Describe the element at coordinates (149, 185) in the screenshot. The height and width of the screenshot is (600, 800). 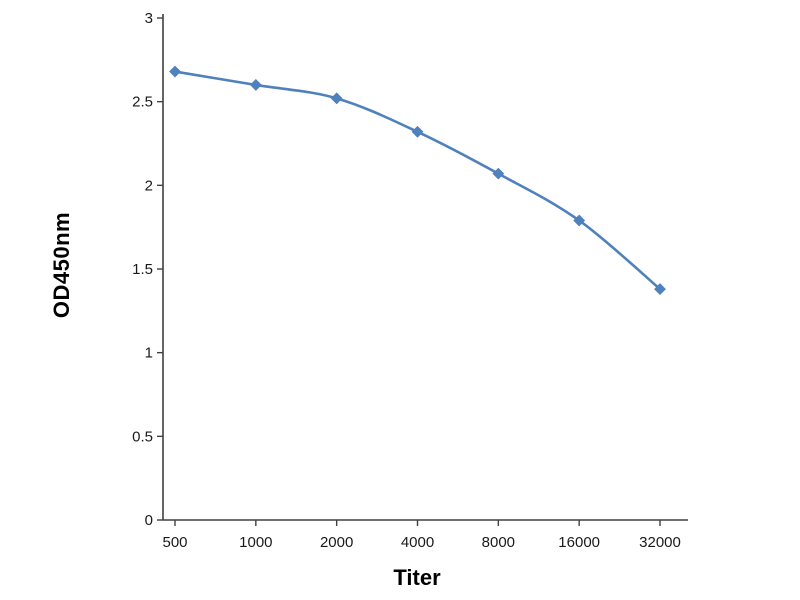
I see `y-tick-label: 2` at that location.